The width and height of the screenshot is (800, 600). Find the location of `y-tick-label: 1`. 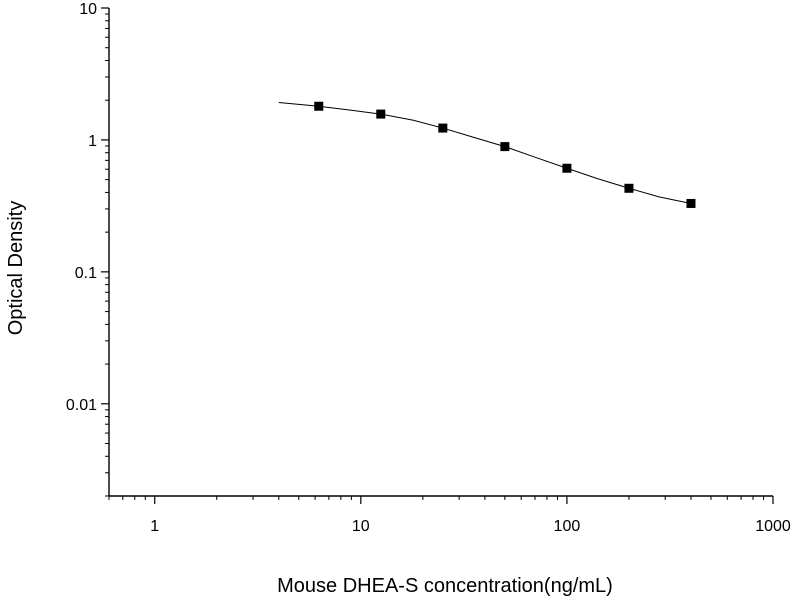

y-tick-label: 1 is located at coordinates (92, 141).